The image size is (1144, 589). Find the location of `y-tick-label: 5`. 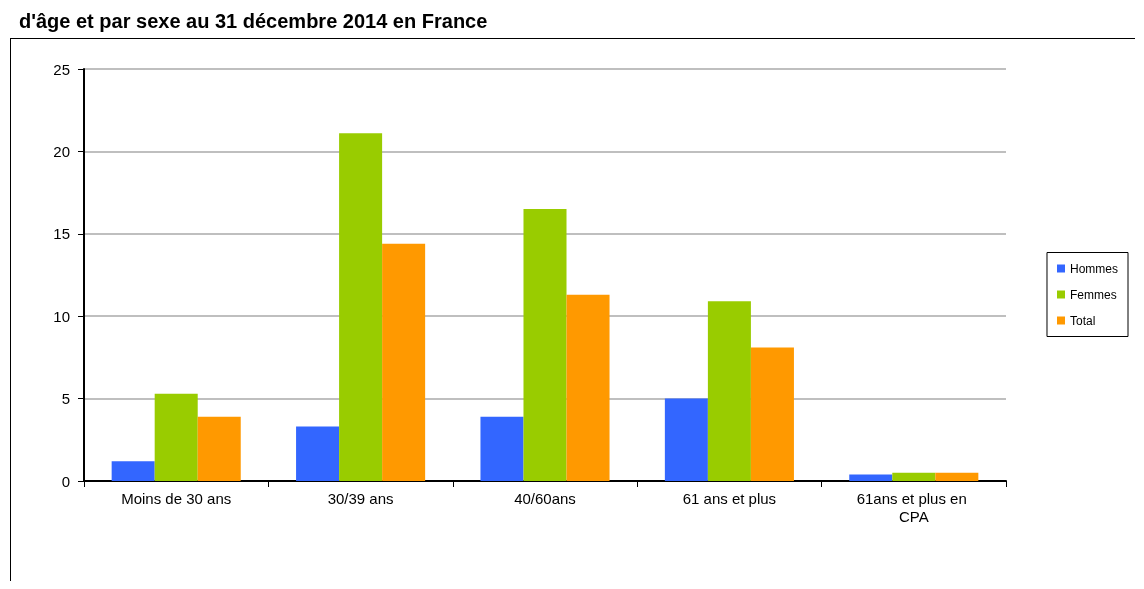

y-tick-label: 5 is located at coordinates (65, 399).